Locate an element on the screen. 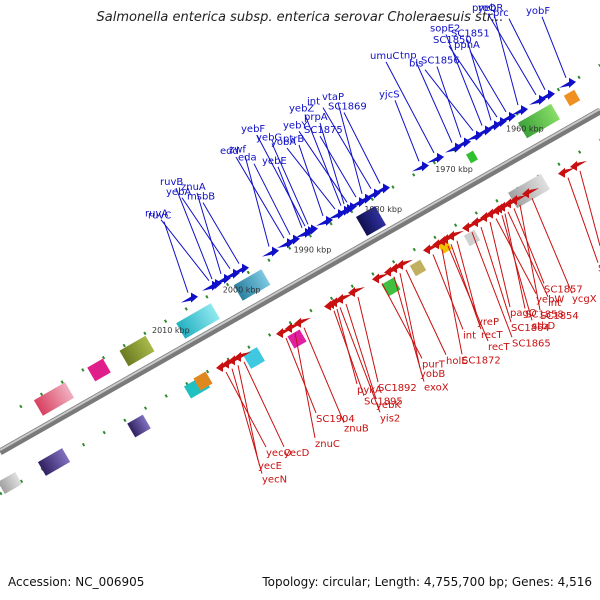  reverse-gene-label-hole: holE is located at coordinates (457, 361).